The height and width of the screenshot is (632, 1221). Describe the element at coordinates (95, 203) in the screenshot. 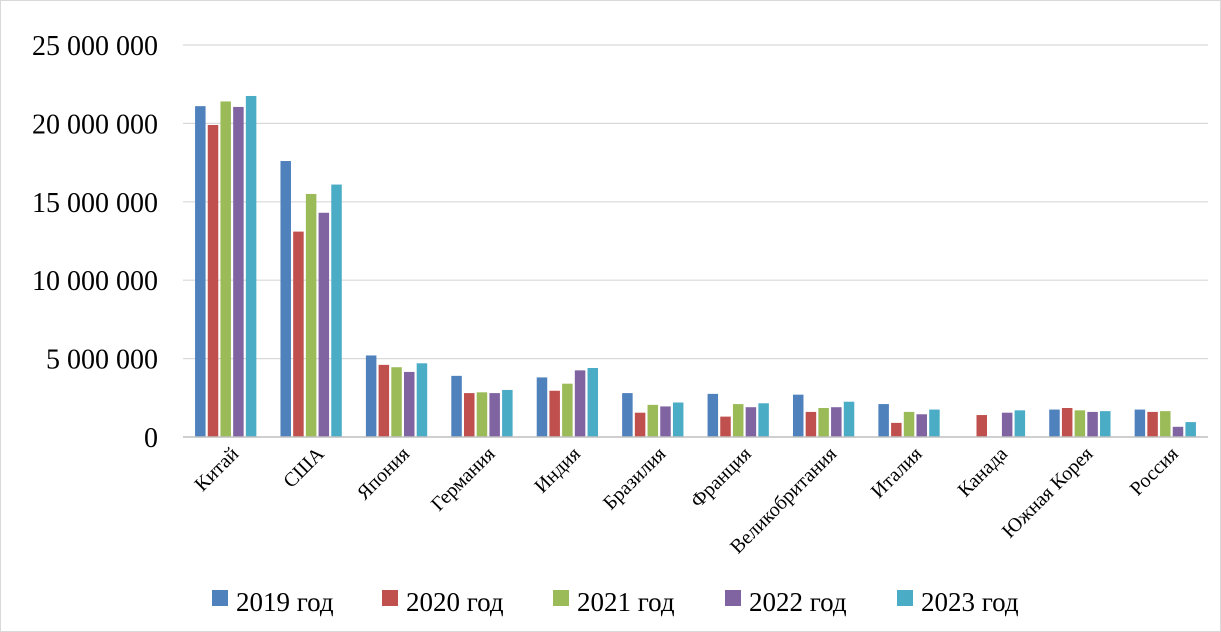

I see `y-tick-label: 15 000 000` at that location.